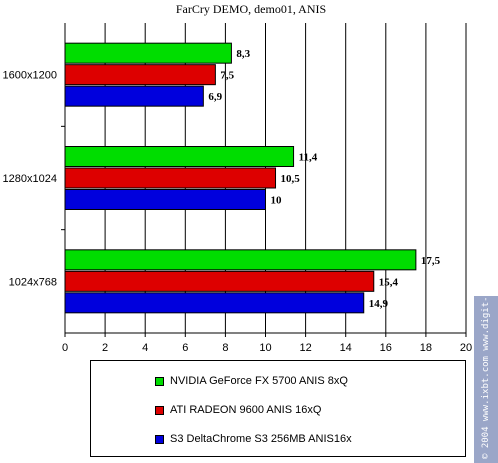 This screenshot has height=463, width=498. I want to click on x-tick-label: 2, so click(105, 348).